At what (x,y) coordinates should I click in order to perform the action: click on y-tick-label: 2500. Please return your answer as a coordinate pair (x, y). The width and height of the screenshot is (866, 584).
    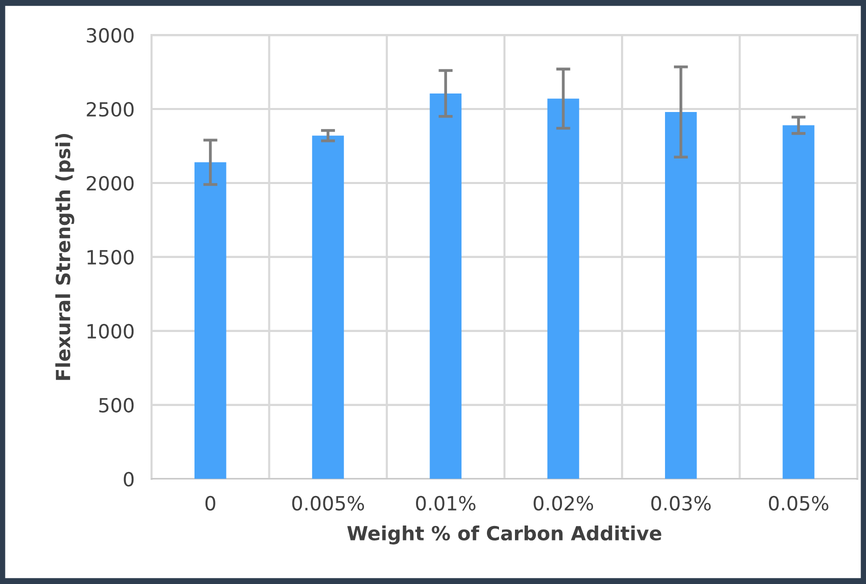
    Looking at the image, I should click on (110, 109).